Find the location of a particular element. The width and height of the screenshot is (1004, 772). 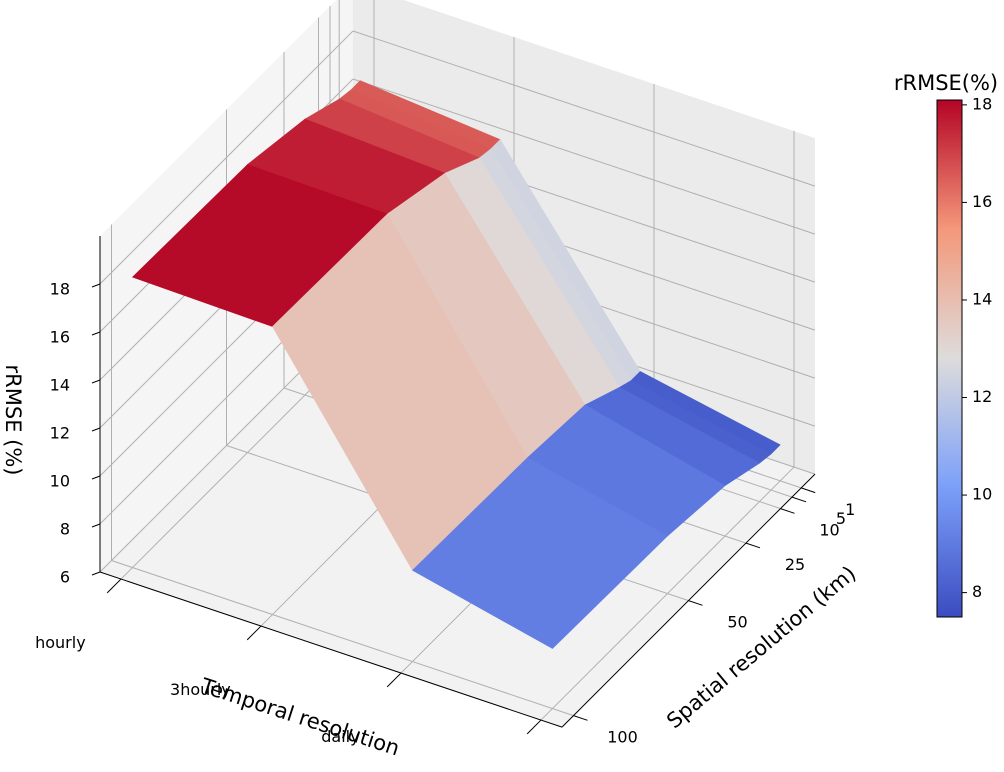

colorbar-tick-label: 10 is located at coordinates (982, 494).